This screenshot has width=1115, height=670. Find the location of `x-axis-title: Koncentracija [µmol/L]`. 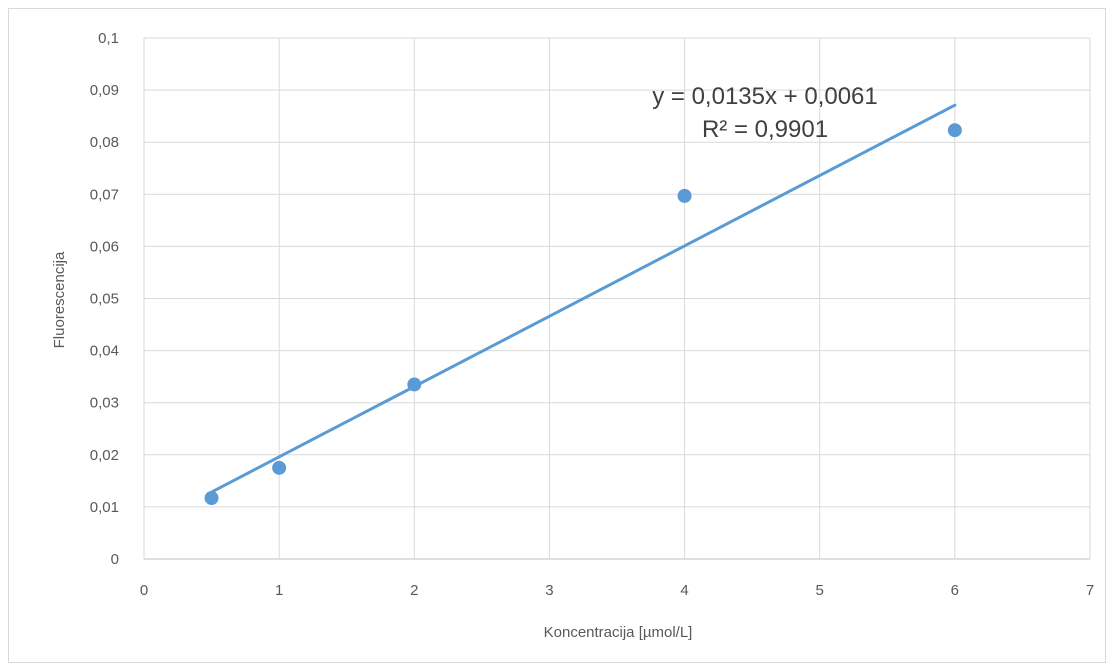

x-axis-title: Koncentracija [µmol/L] is located at coordinates (618, 632).